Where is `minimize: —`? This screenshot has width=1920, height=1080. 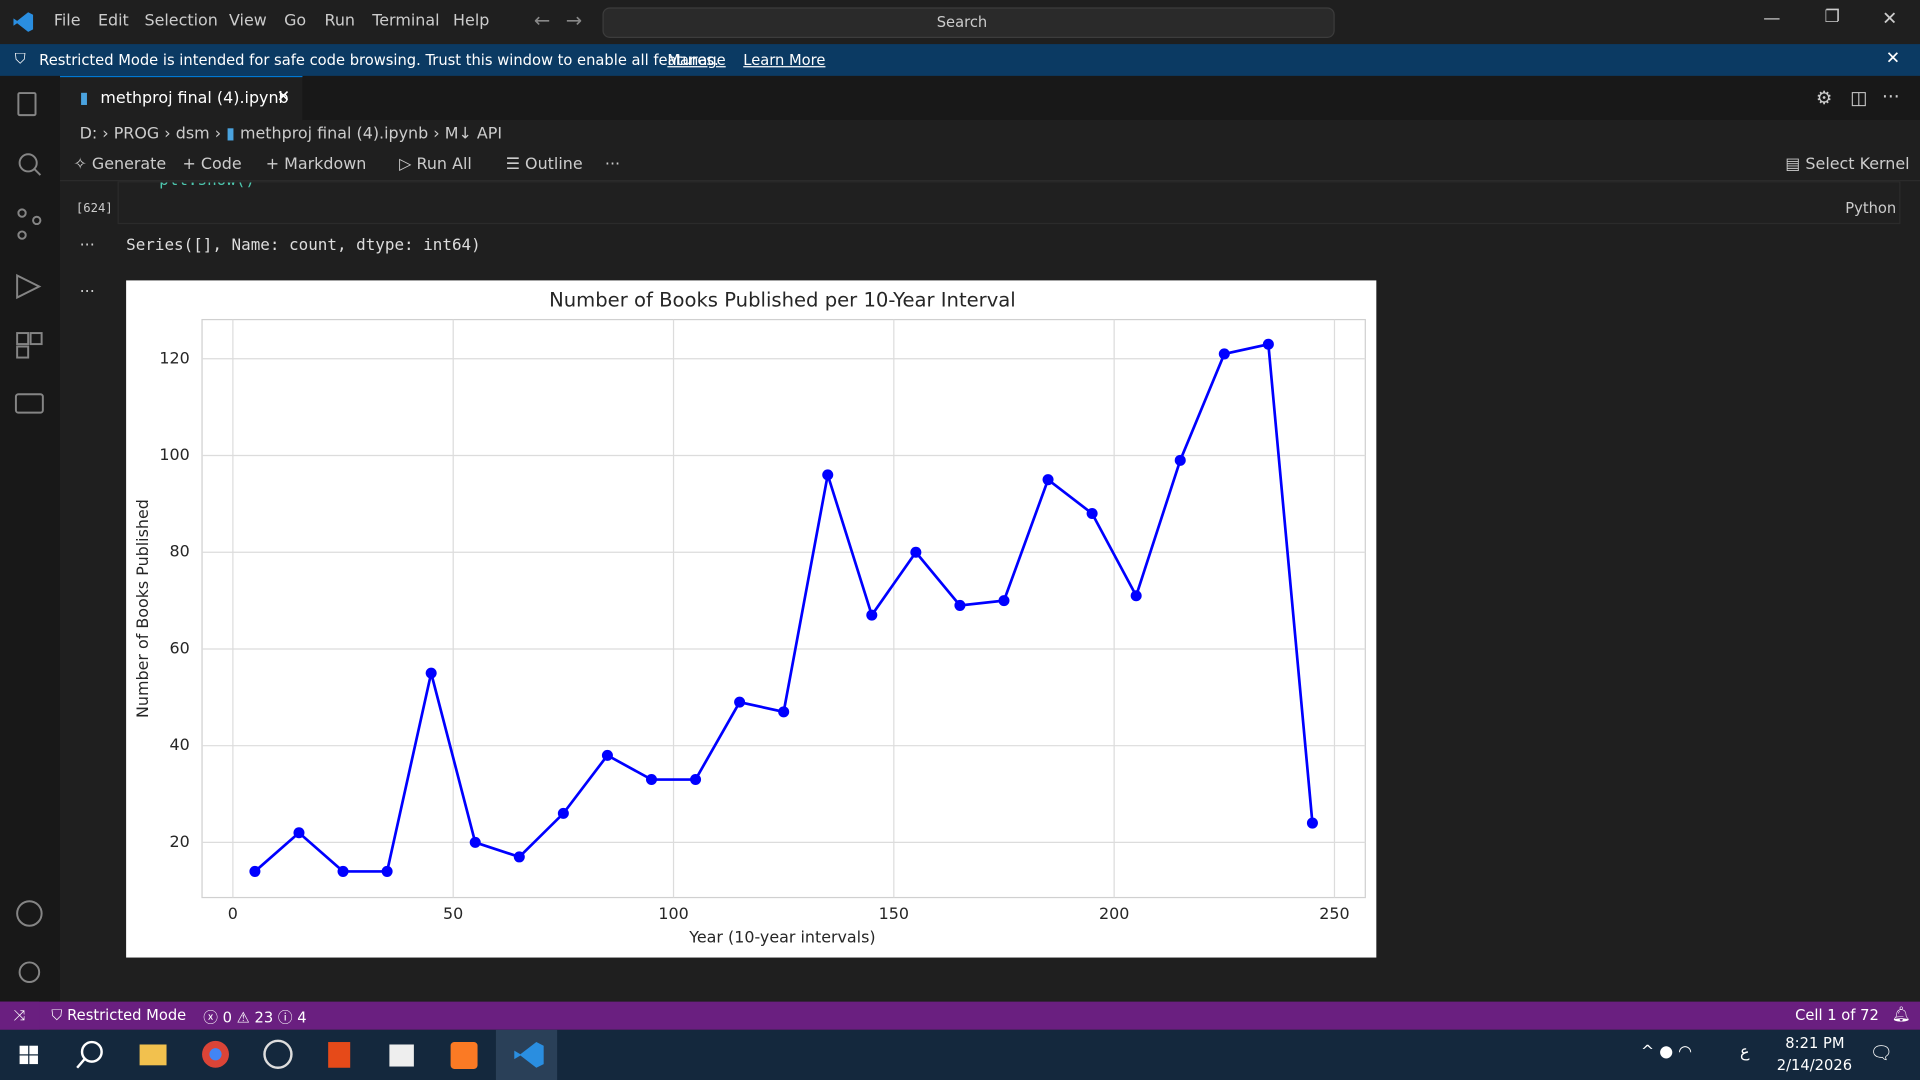 minimize: — is located at coordinates (1772, 18).